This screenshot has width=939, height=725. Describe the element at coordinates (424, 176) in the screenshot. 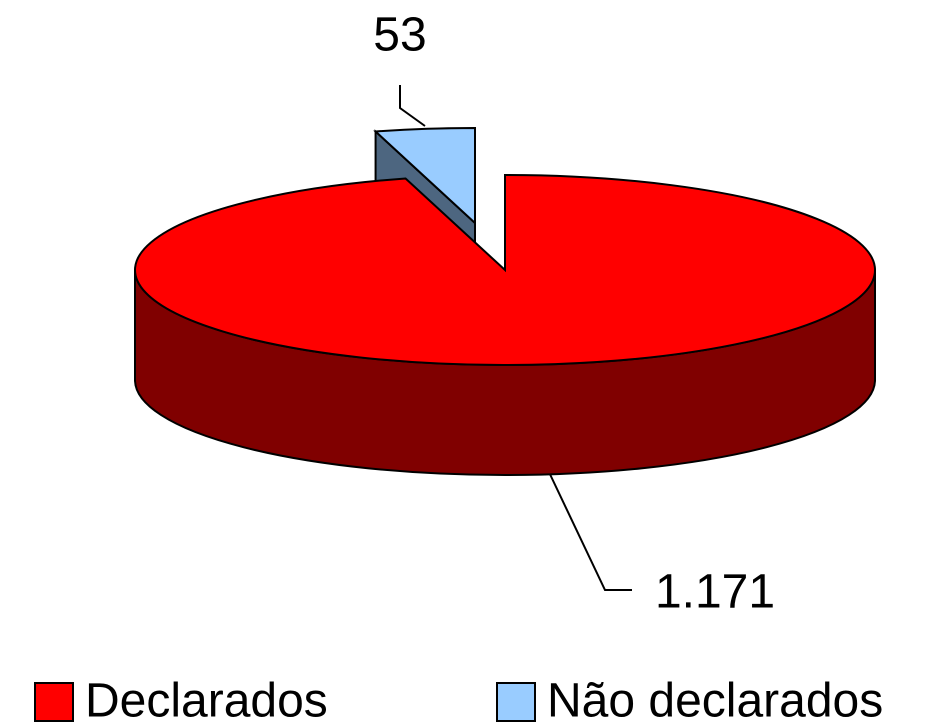

I see `pie-slice` at that location.